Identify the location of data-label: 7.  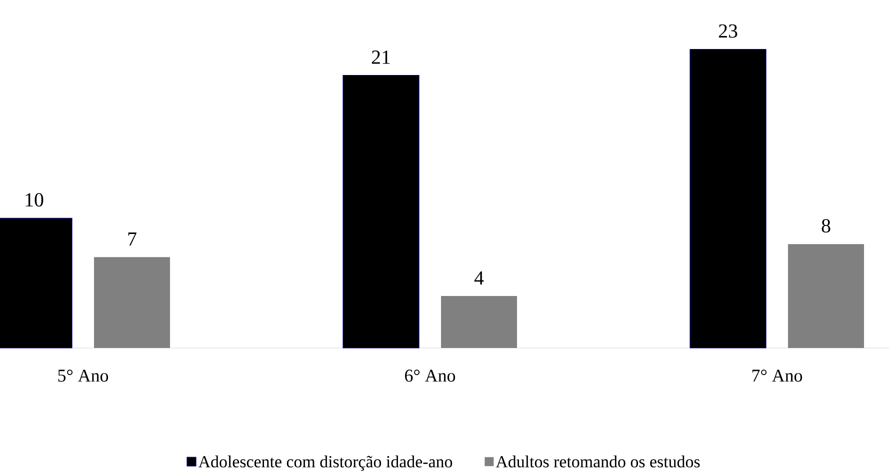
(132, 239).